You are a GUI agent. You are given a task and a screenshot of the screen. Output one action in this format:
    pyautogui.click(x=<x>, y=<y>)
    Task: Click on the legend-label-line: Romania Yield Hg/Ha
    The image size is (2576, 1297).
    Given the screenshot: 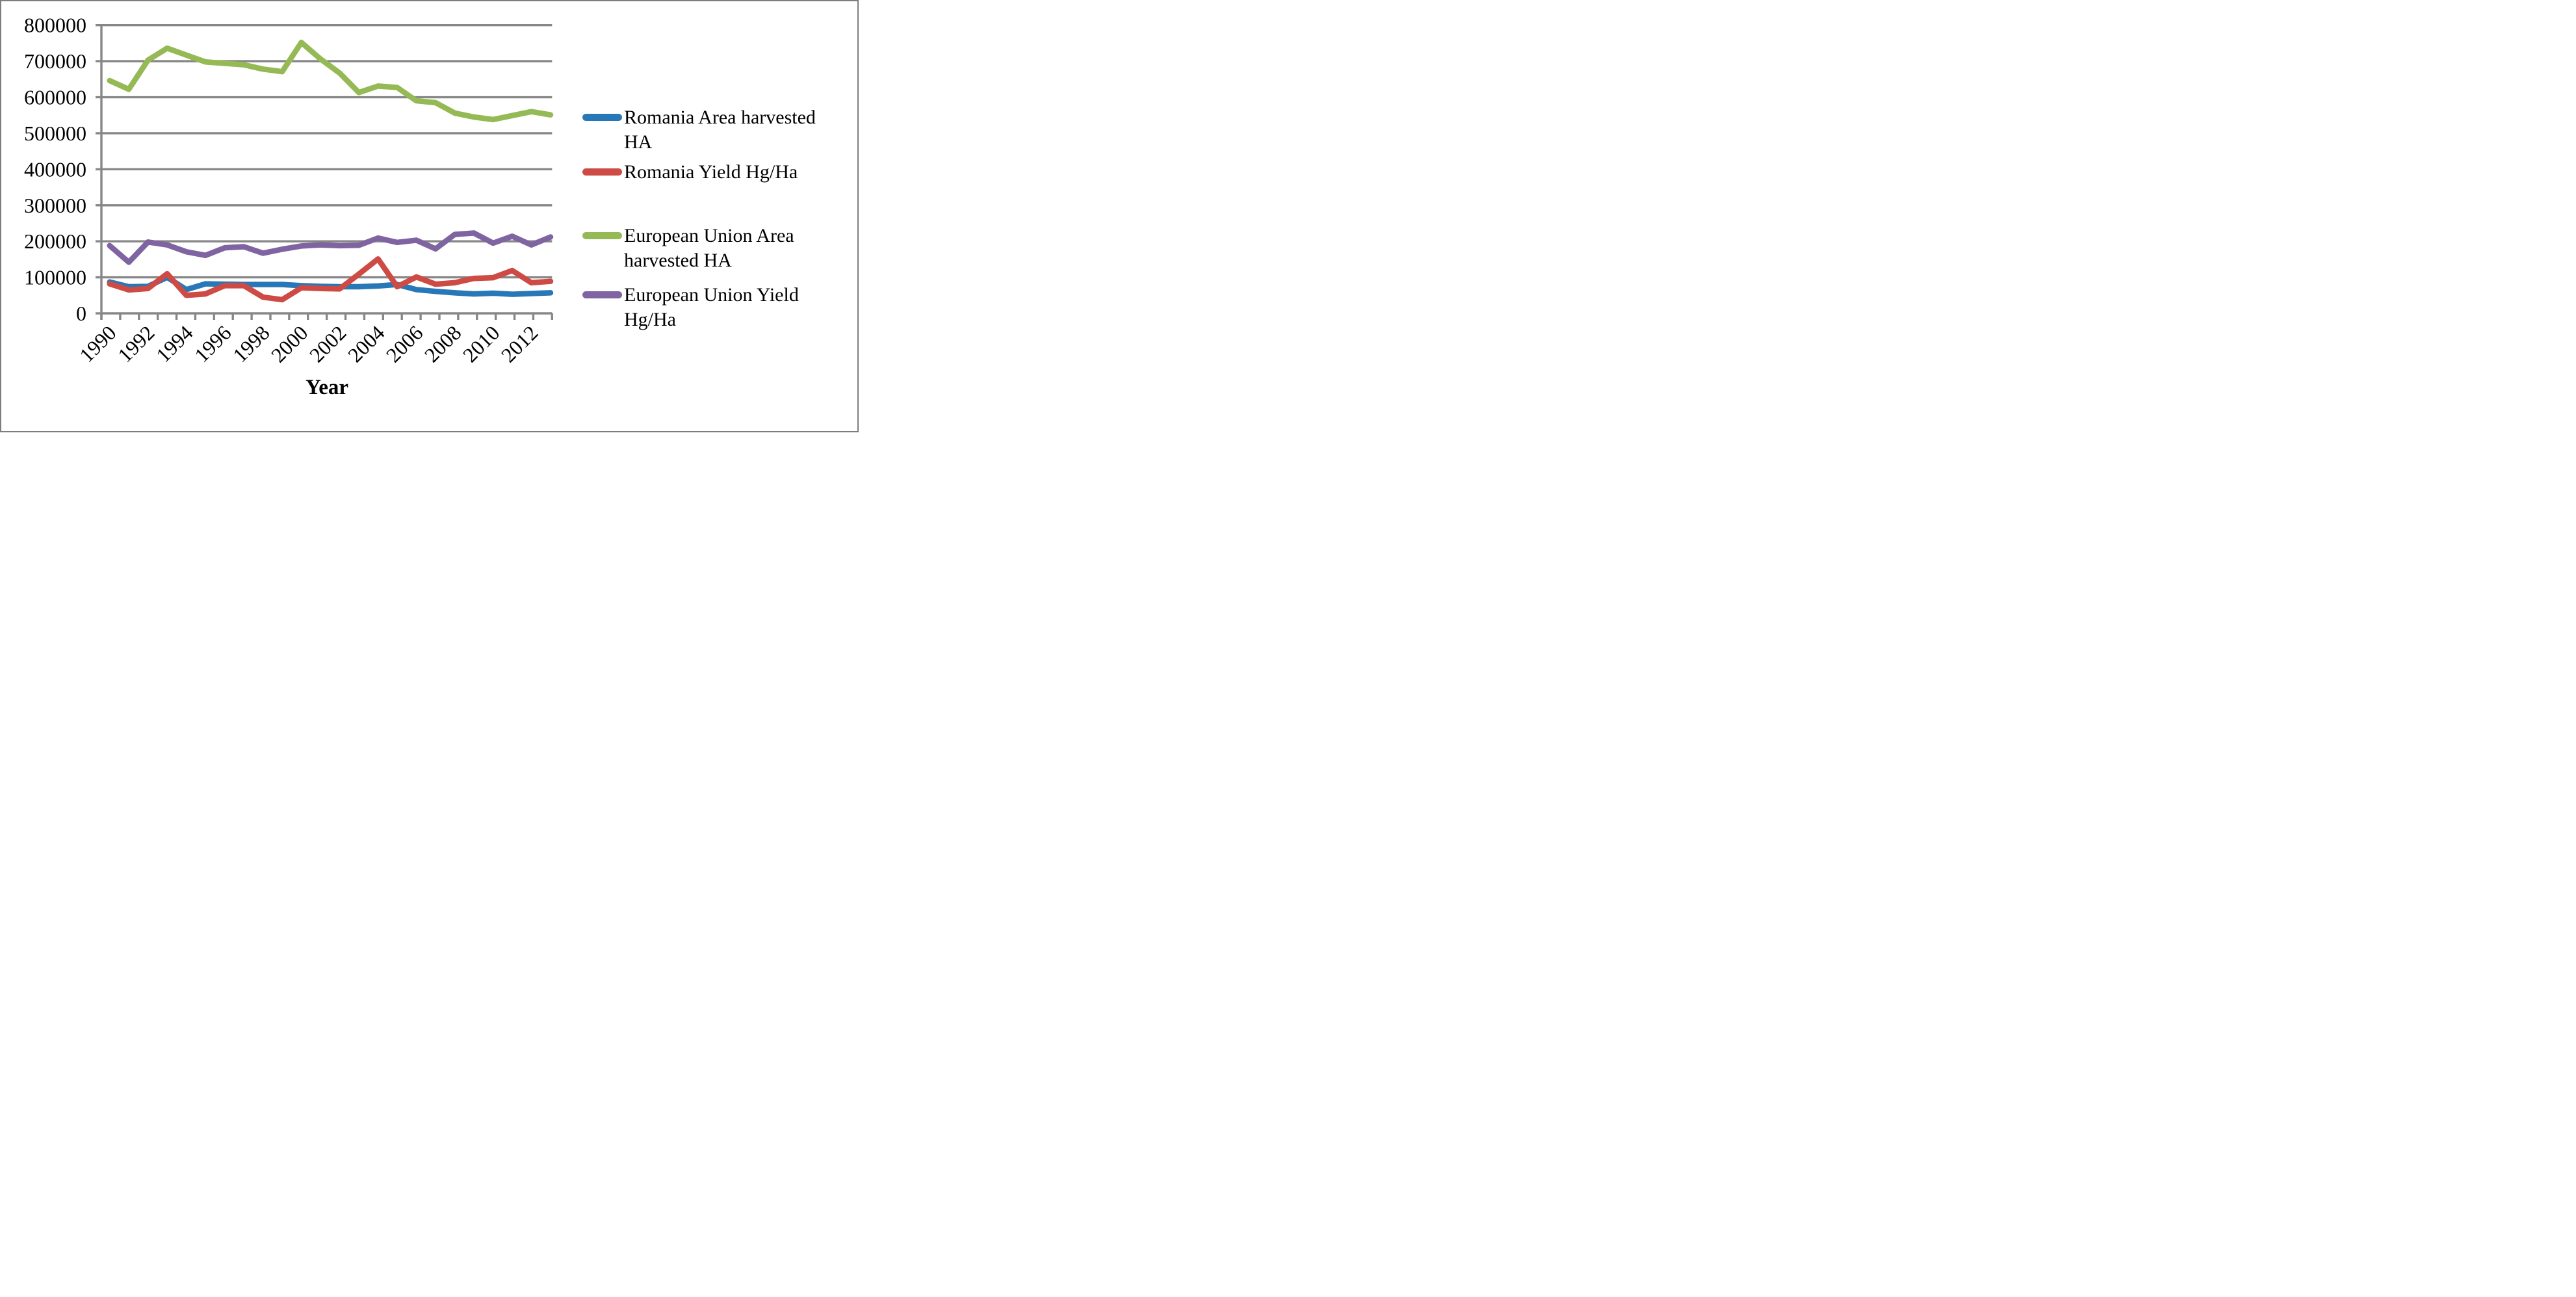 What is the action you would take?
    pyautogui.click(x=711, y=172)
    